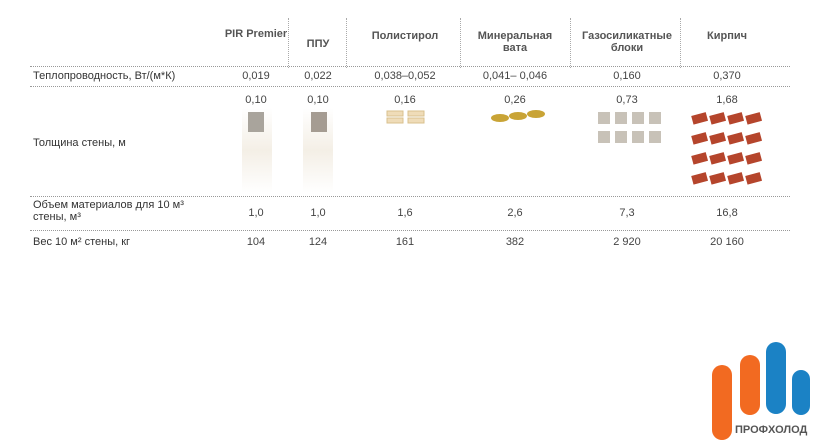  Describe the element at coordinates (108, 211) in the screenshot. I see `row-label: Объем материалов для 10 м³ стены, м³` at that location.